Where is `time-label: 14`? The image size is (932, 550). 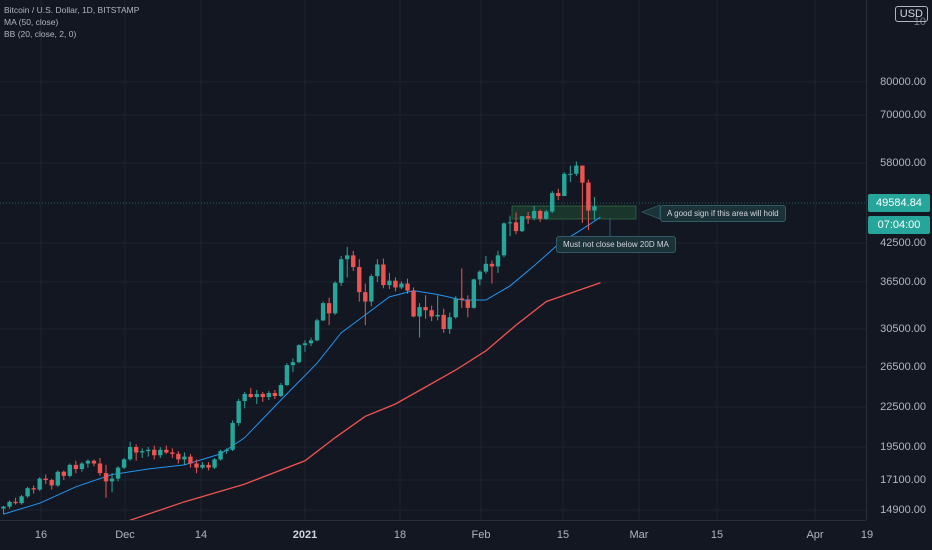 time-label: 14 is located at coordinates (201, 535).